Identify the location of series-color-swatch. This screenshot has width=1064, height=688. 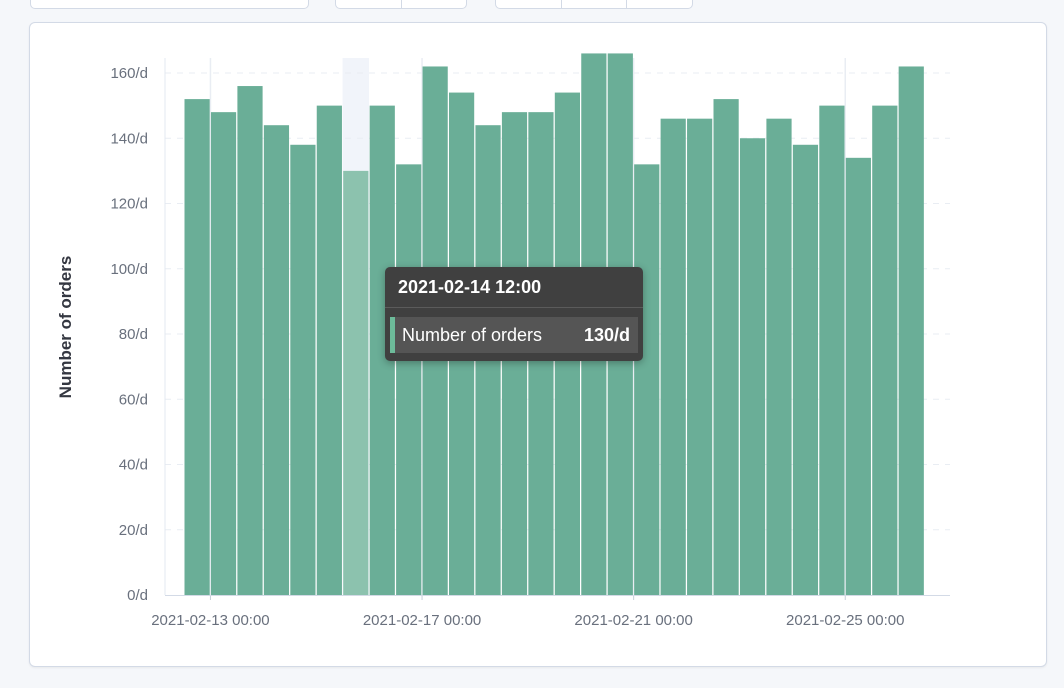
(392, 335).